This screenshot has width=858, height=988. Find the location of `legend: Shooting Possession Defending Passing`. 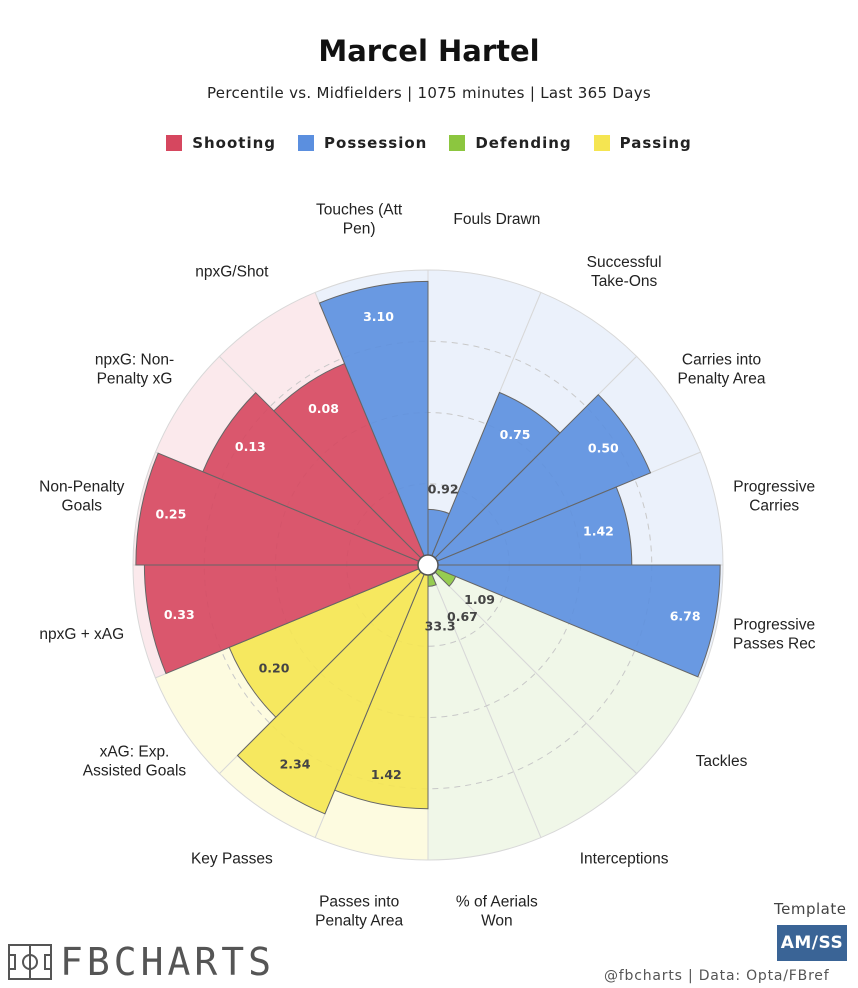

legend: Shooting Possession Defending Passing is located at coordinates (429, 143).